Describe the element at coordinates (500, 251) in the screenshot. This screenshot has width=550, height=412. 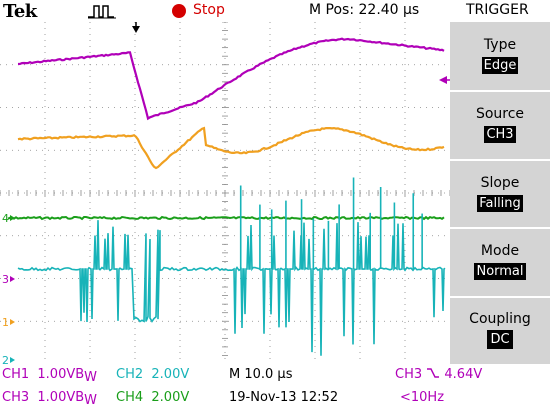
I see `menu-item-label: Mode` at that location.